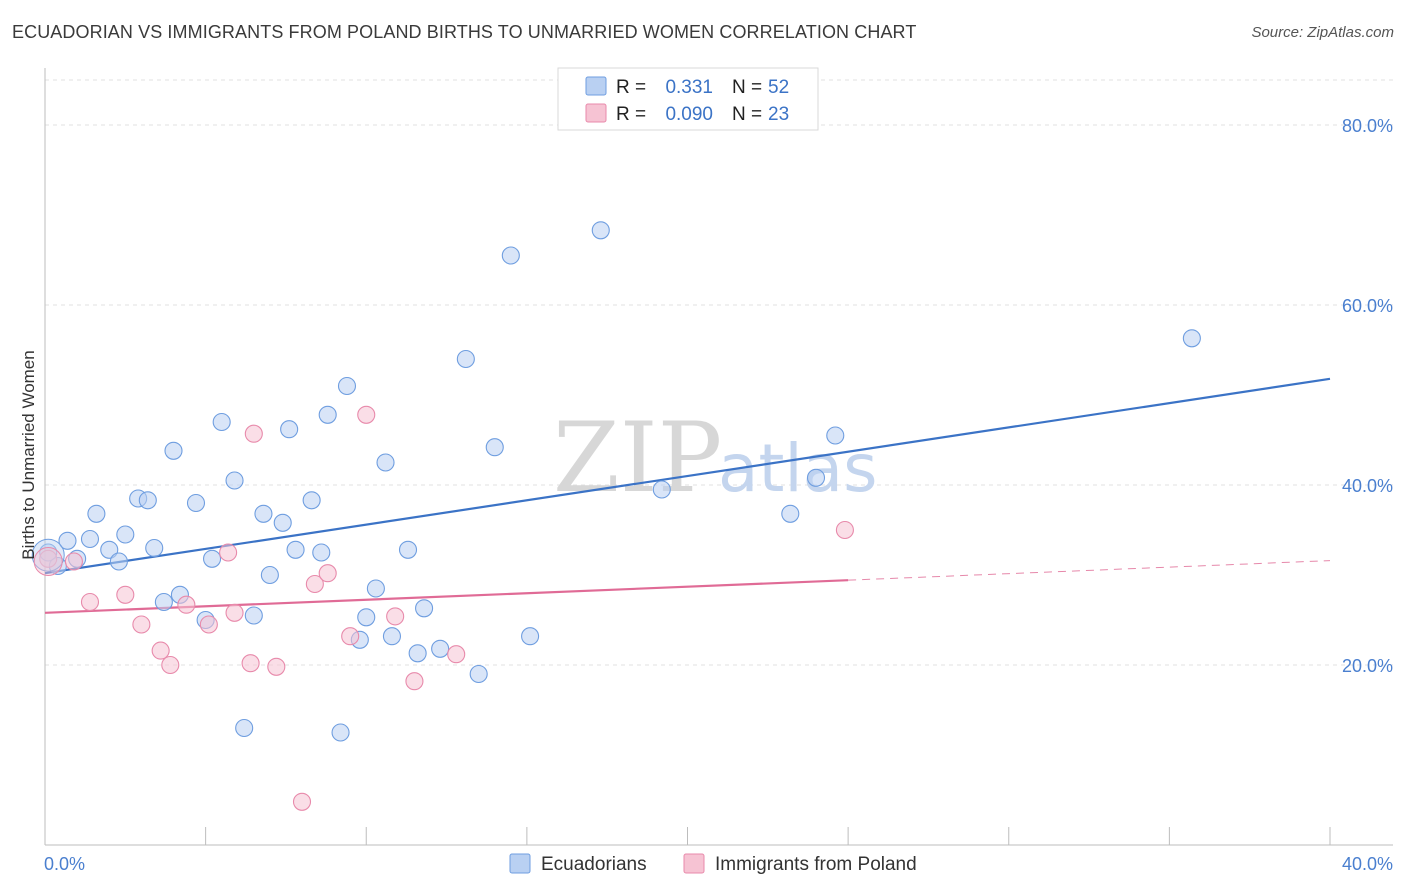 The width and height of the screenshot is (1406, 892). I want to click on y-axis-label: Births to Unmarried Women, so click(28, 454).